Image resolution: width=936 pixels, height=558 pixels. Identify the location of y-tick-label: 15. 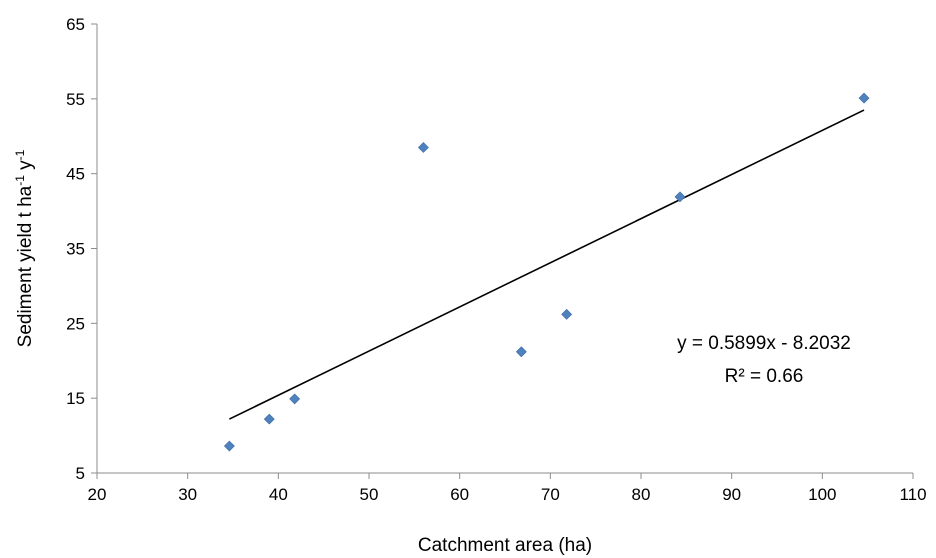
(75, 398).